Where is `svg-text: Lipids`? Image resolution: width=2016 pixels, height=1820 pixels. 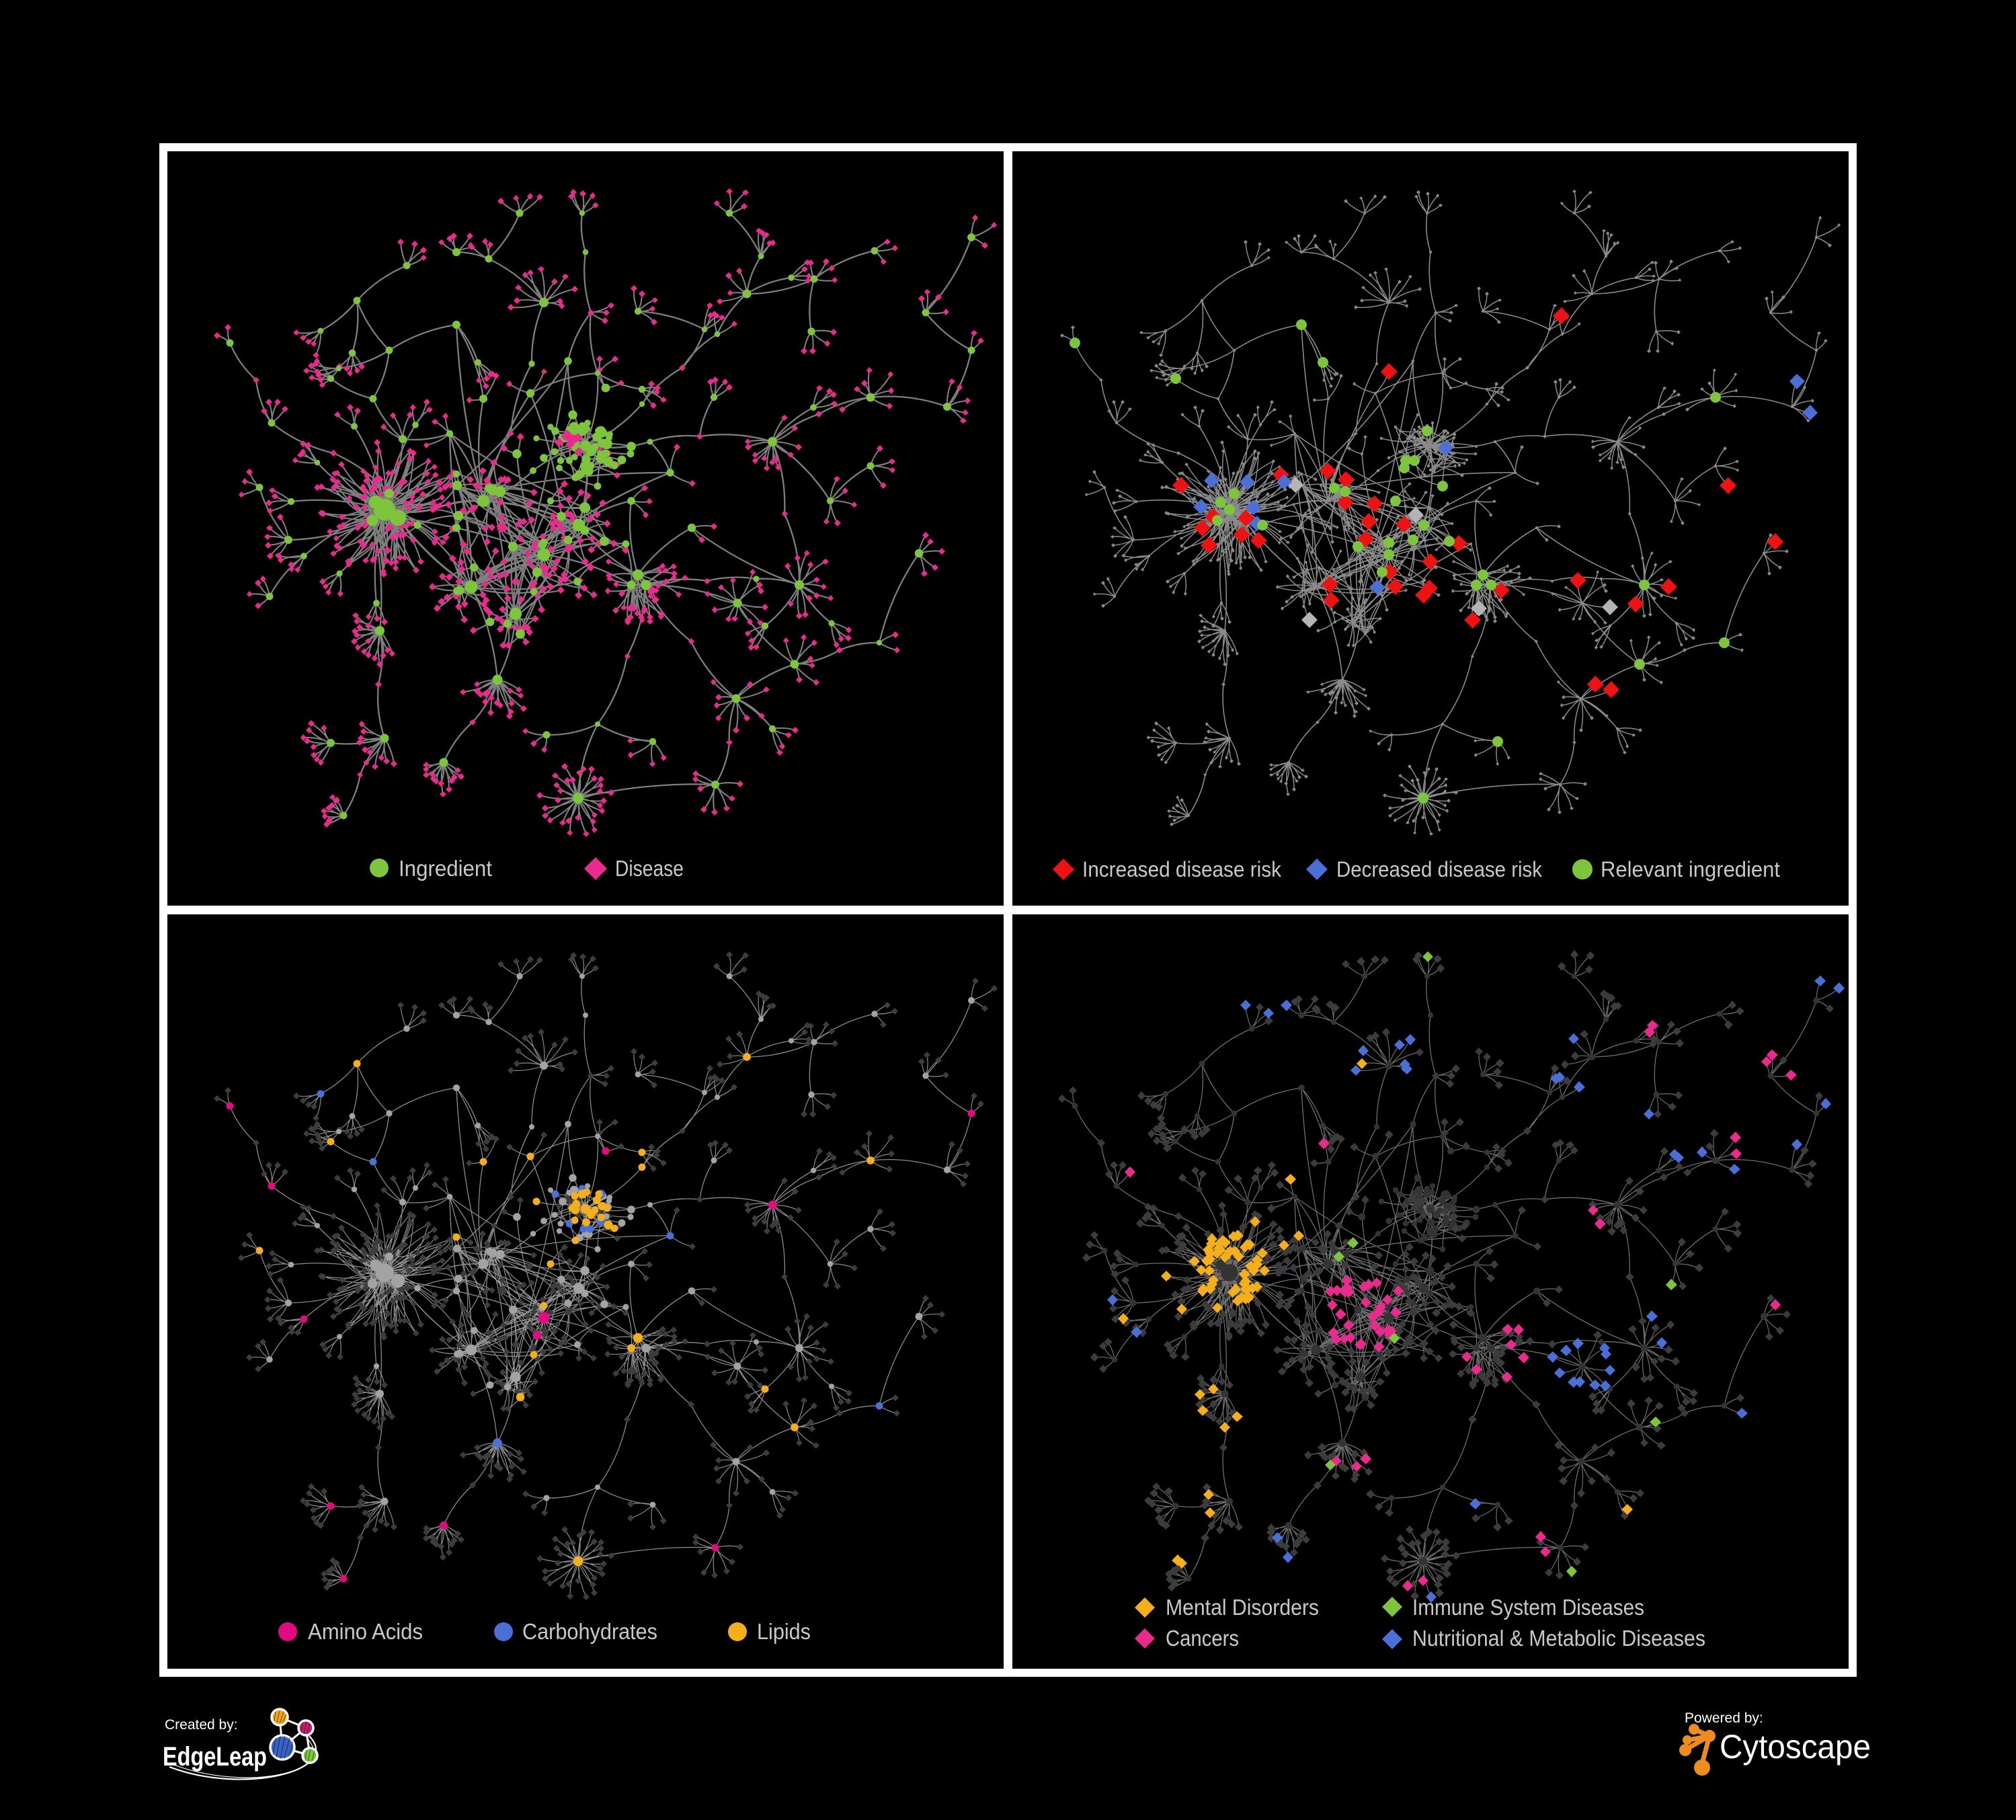 svg-text: Lipids is located at coordinates (784, 1631).